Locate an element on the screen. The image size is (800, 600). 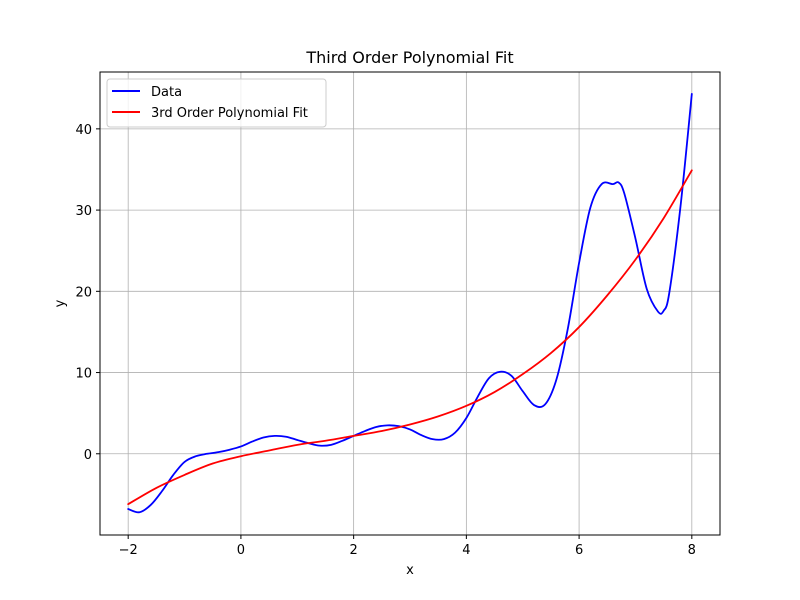
chart-title: Third Order Polynomial Fit is located at coordinates (409, 57).